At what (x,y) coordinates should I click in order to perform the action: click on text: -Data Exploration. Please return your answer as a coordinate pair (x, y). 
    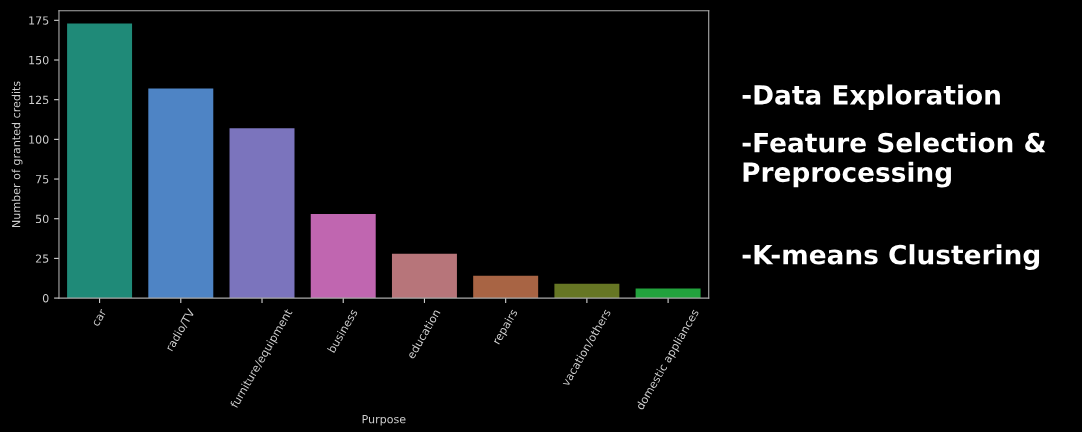
    Looking at the image, I should click on (871, 97).